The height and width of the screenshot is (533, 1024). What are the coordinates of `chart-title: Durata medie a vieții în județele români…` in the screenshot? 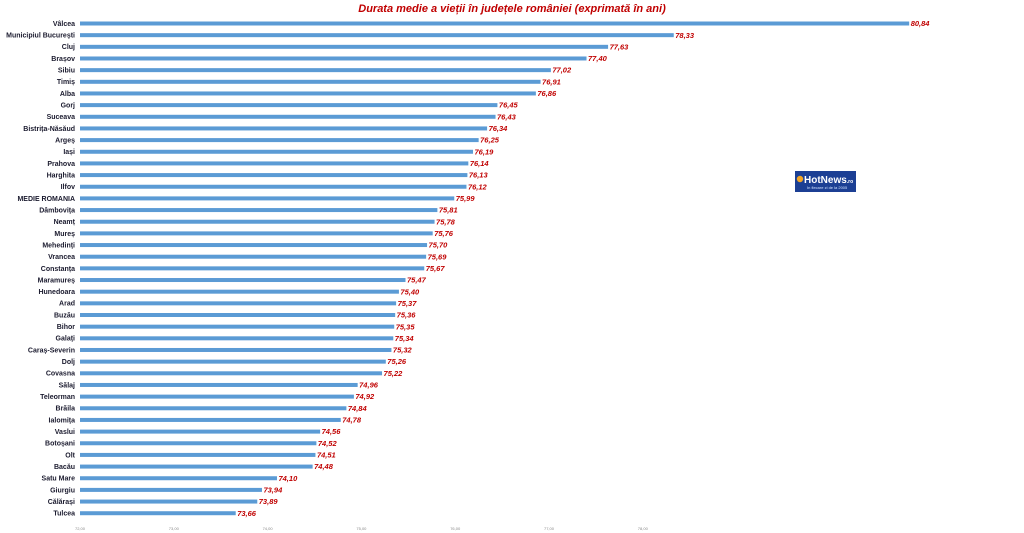 It's located at (512, 9).